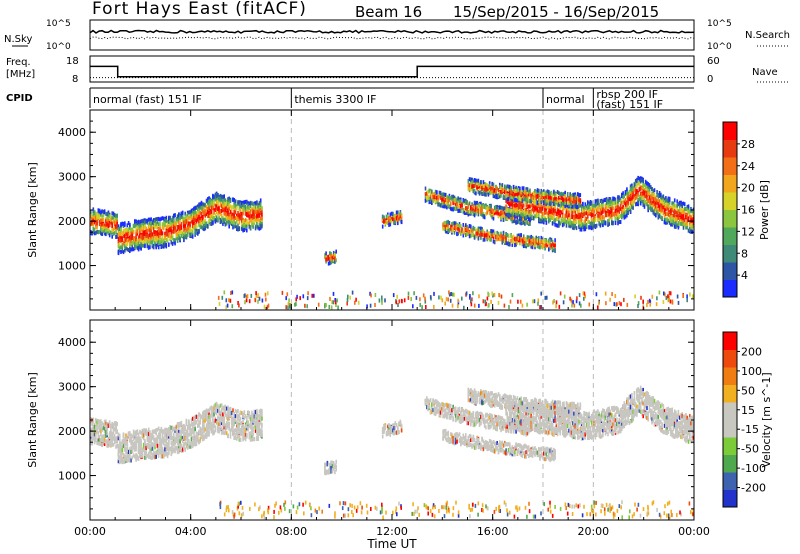 Image resolution: width=800 pixels, height=554 pixels. I want to click on freq-left-label-line1: Freq., so click(18, 62).